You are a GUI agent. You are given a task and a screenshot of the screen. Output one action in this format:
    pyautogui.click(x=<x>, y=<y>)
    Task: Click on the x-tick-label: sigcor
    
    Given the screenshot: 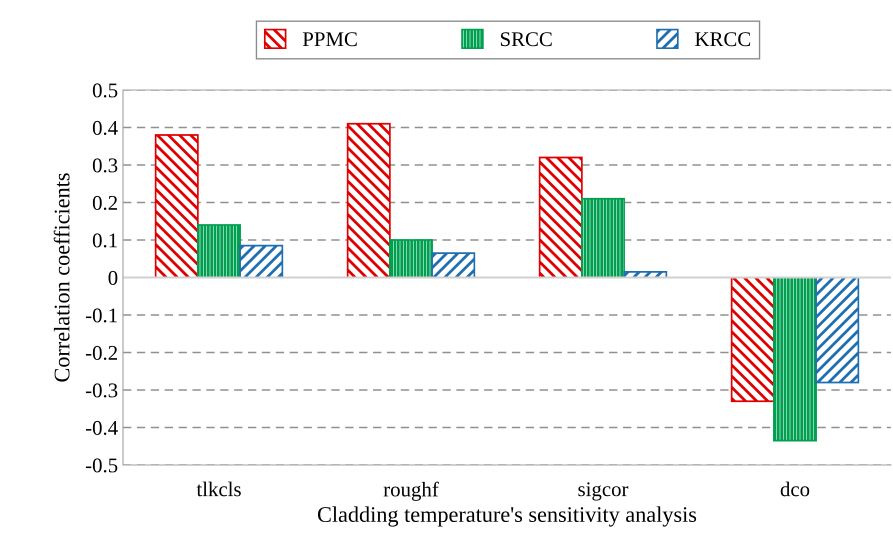 What is the action you would take?
    pyautogui.click(x=603, y=491)
    